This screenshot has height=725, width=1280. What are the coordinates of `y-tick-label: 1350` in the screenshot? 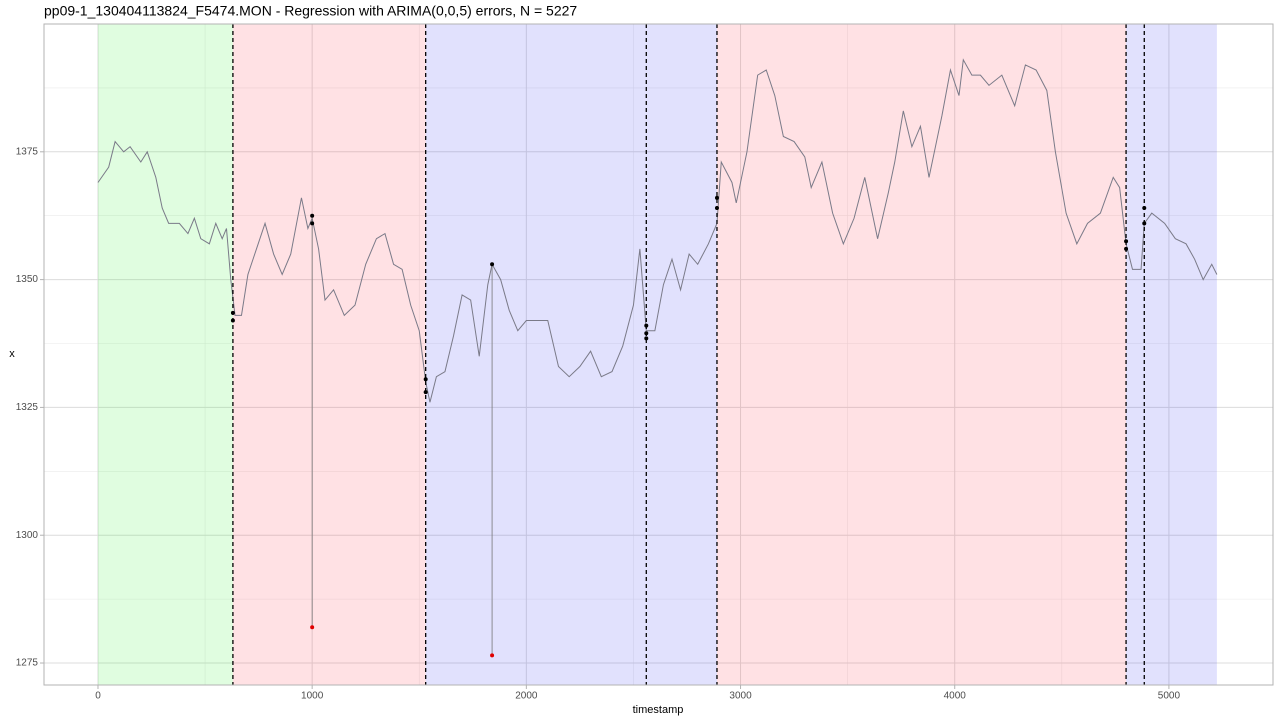 It's located at (27, 279).